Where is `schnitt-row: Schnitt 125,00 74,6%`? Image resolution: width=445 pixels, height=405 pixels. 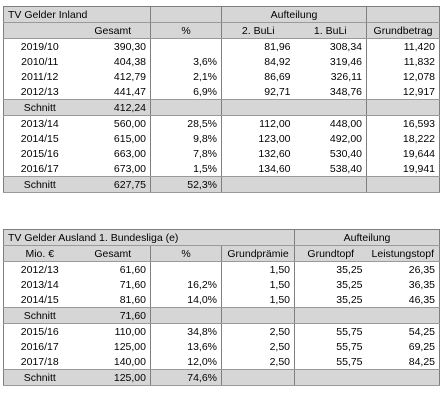
schnitt-row: Schnitt 125,00 74,6% is located at coordinates (221, 377).